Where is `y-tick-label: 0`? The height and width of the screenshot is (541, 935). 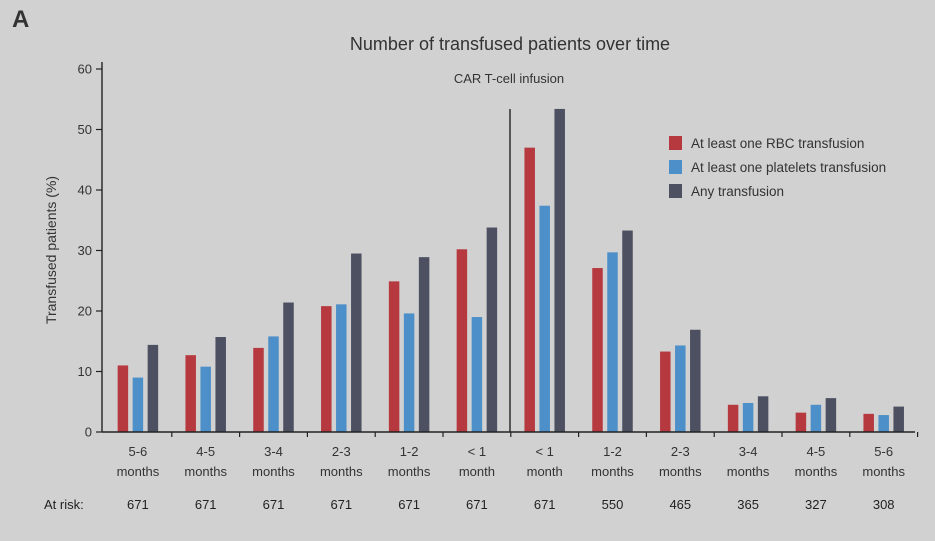
y-tick-label: 0 is located at coordinates (88, 432).